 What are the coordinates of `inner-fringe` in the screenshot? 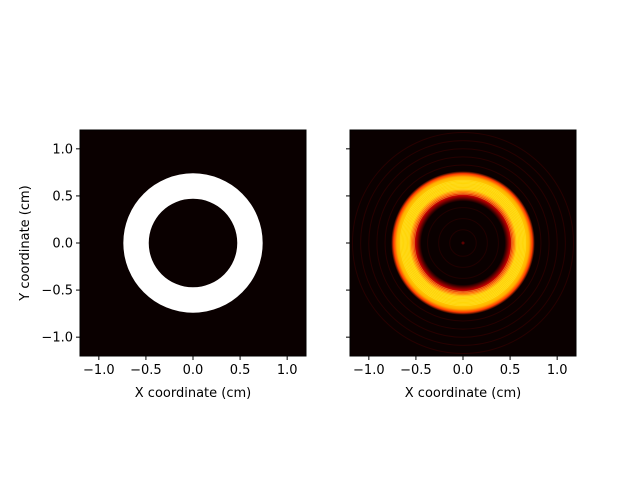 It's located at (463, 243).